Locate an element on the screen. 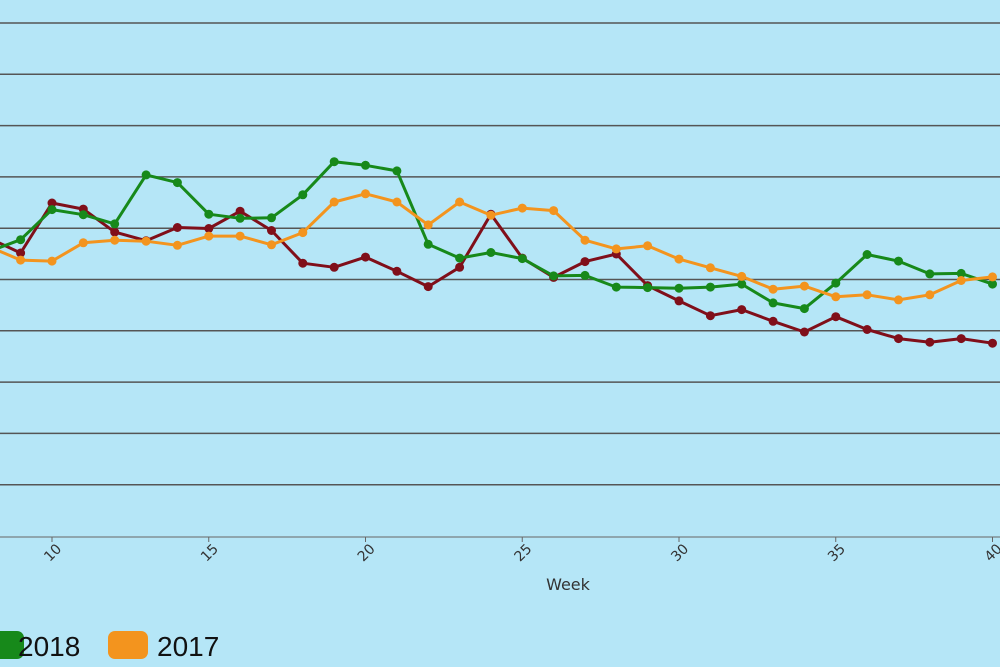 The width and height of the screenshot is (1000, 667). legend-item: 2017 is located at coordinates (163, 646).